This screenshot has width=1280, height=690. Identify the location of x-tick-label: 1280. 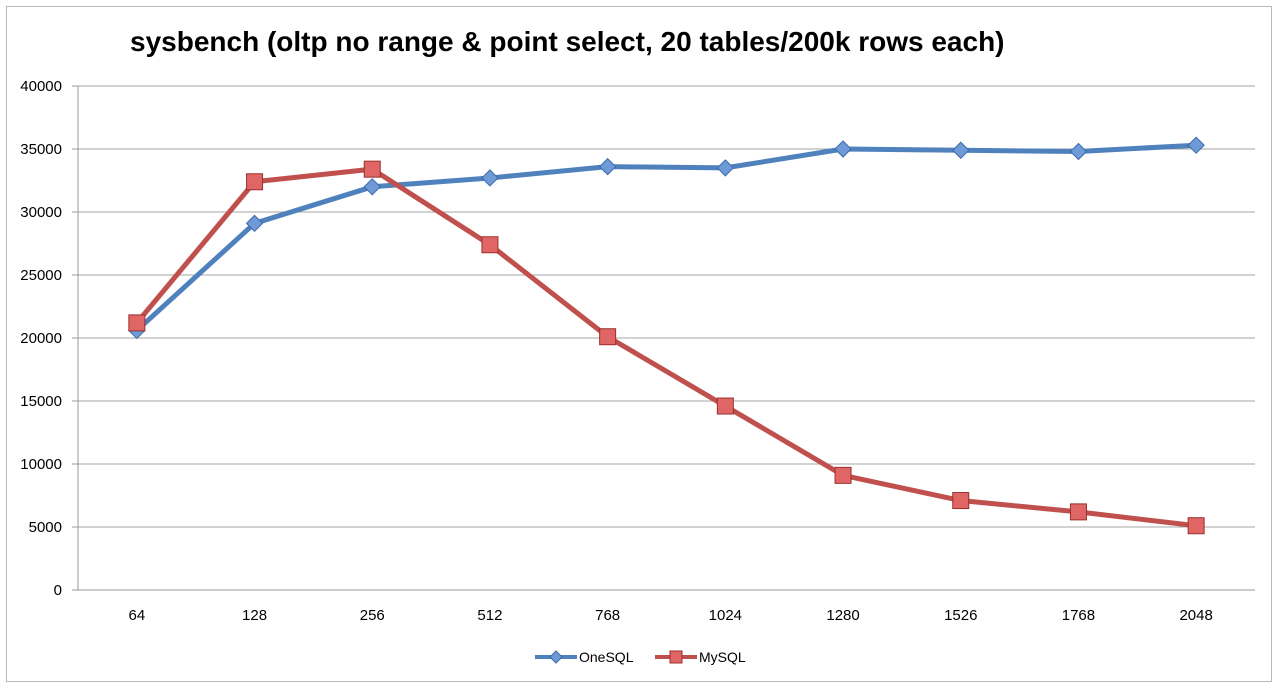
(842, 615).